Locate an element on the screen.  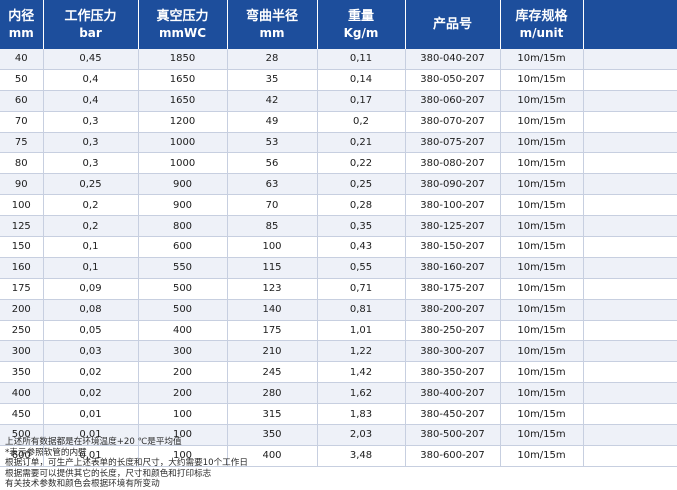
header-label: 重量 is located at coordinates (360, 16).